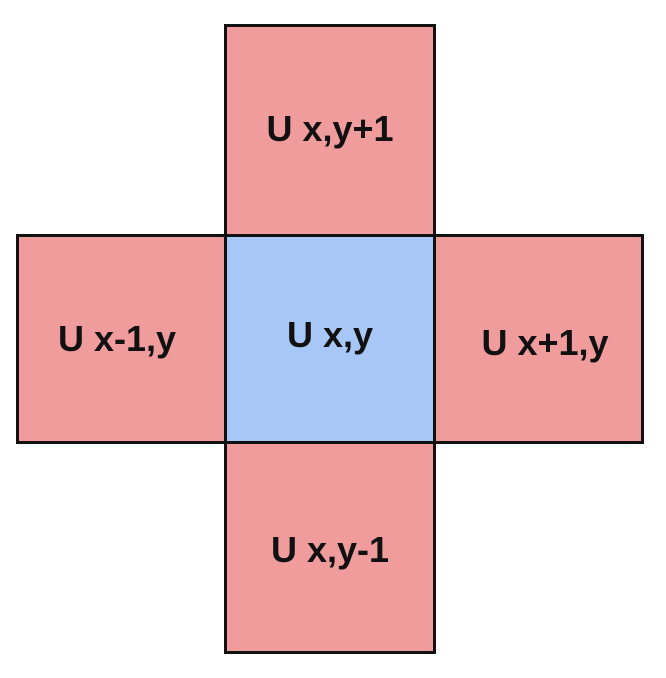 This screenshot has width=666, height=678. I want to click on cell-bottom-label: U x,y-1, so click(330, 549).